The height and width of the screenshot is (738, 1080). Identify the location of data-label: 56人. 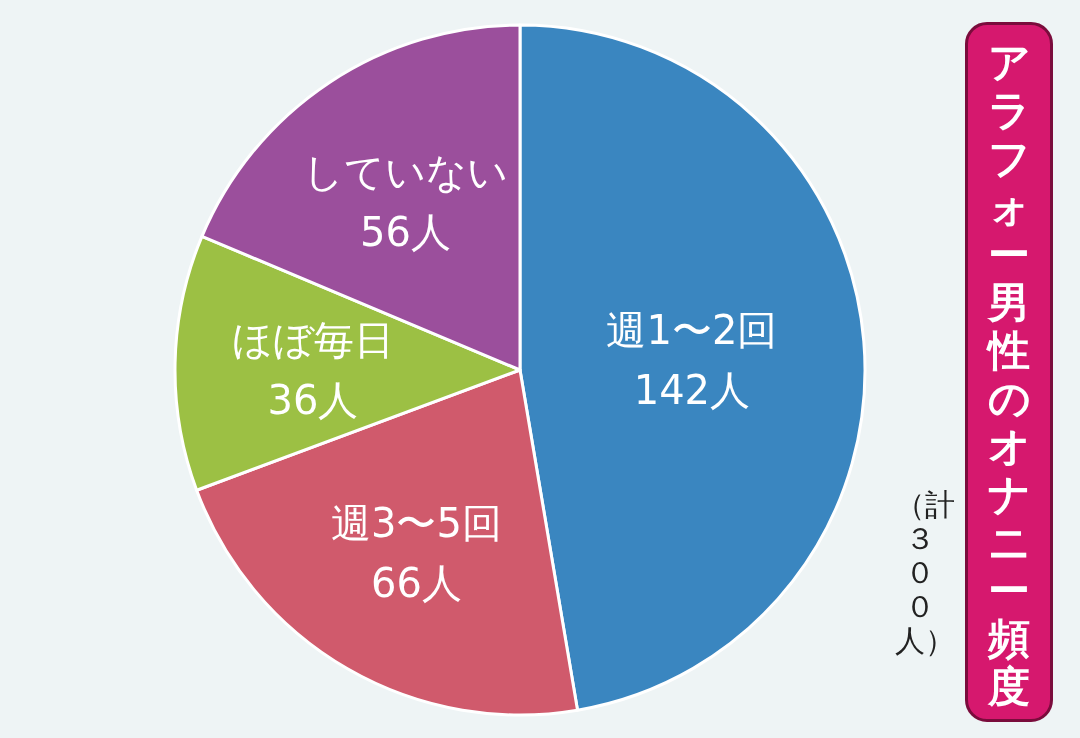
(405, 231).